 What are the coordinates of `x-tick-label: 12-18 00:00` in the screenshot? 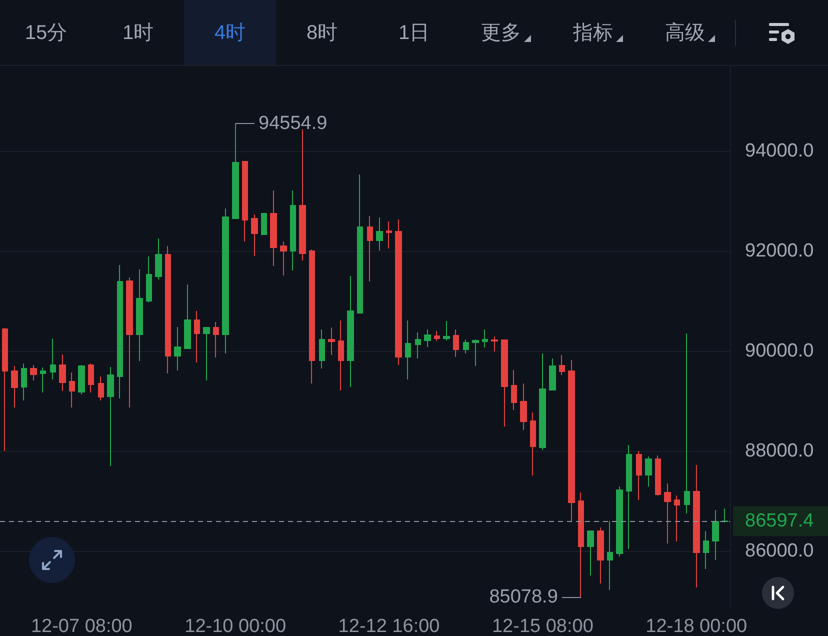 It's located at (697, 626).